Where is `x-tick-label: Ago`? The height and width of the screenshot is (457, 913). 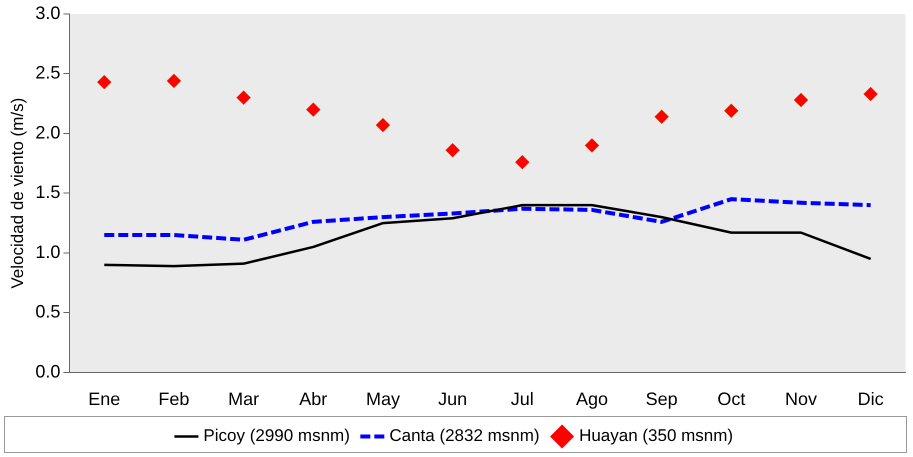 x-tick-label: Ago is located at coordinates (592, 399).